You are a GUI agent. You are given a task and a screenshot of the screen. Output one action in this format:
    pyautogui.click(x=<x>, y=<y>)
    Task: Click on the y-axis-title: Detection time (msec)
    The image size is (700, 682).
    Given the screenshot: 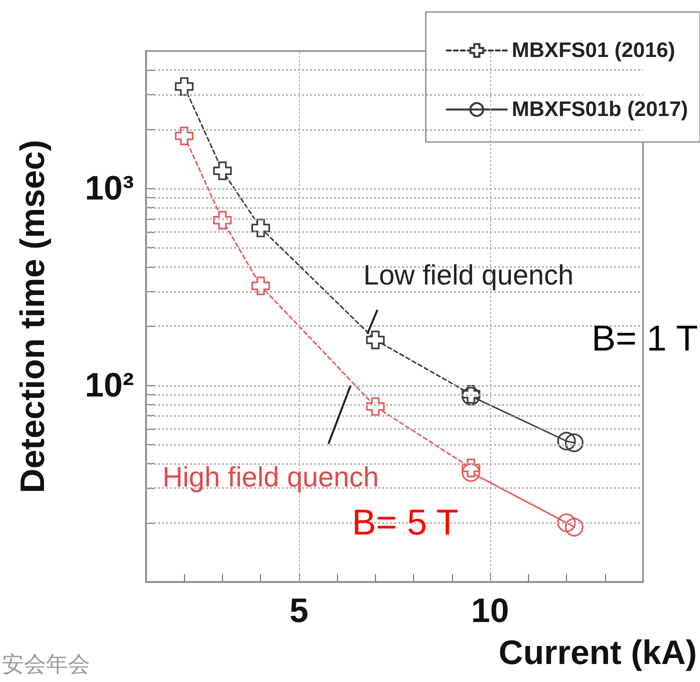 What is the action you would take?
    pyautogui.click(x=33, y=317)
    